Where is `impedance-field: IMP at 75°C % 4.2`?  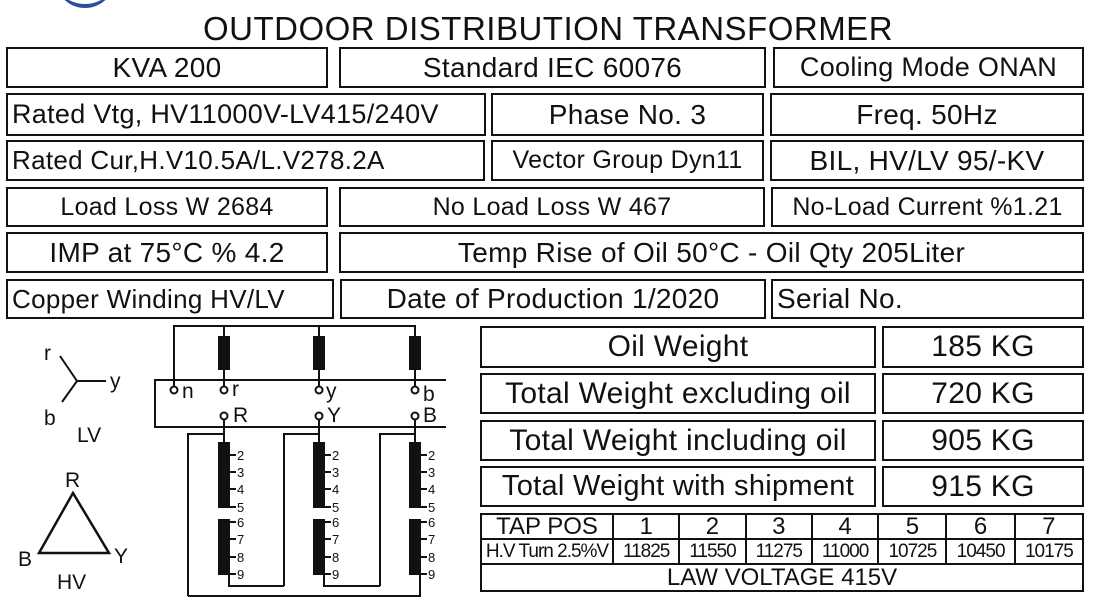 impedance-field: IMP at 75°C % 4.2 is located at coordinates (167, 252).